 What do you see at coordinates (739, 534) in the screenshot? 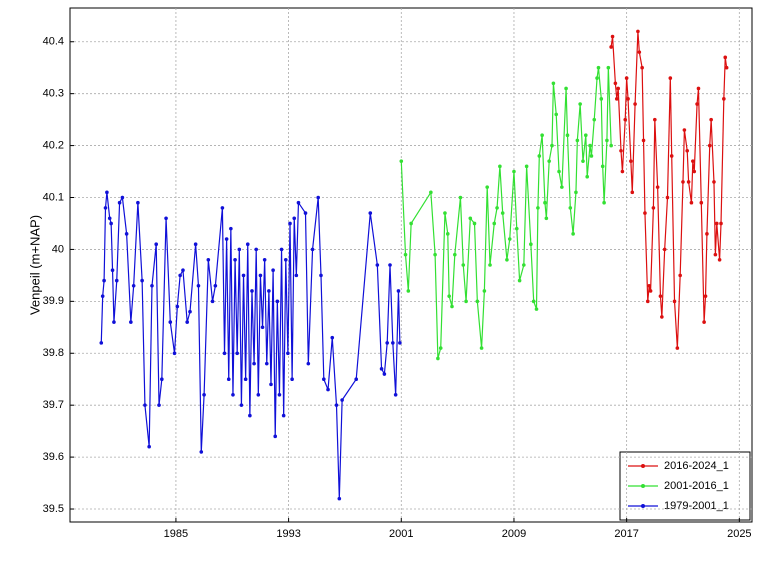
I see `x-tick-label: 2025` at bounding box center [739, 534].